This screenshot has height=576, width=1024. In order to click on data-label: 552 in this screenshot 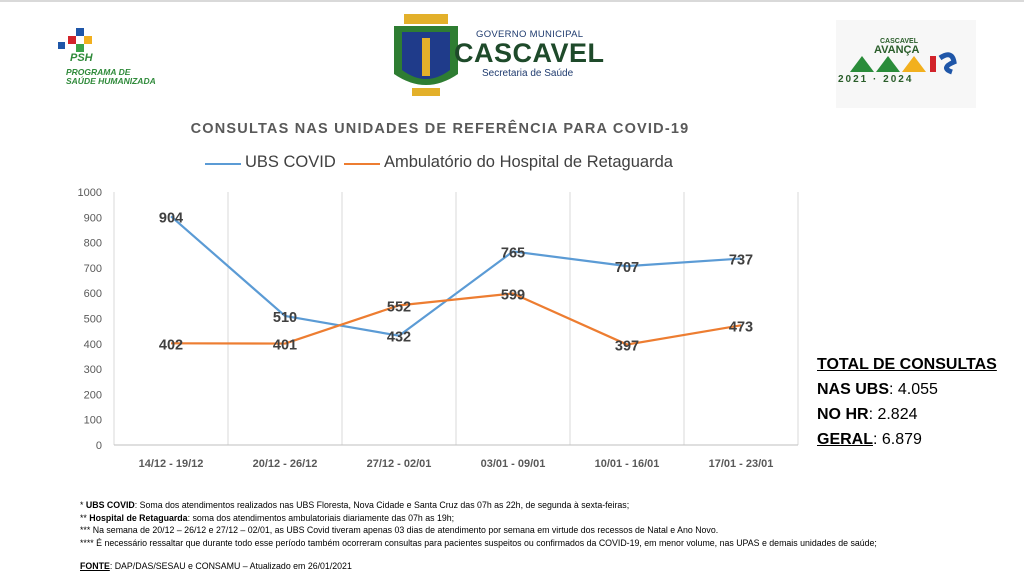, I will do `click(399, 307)`.